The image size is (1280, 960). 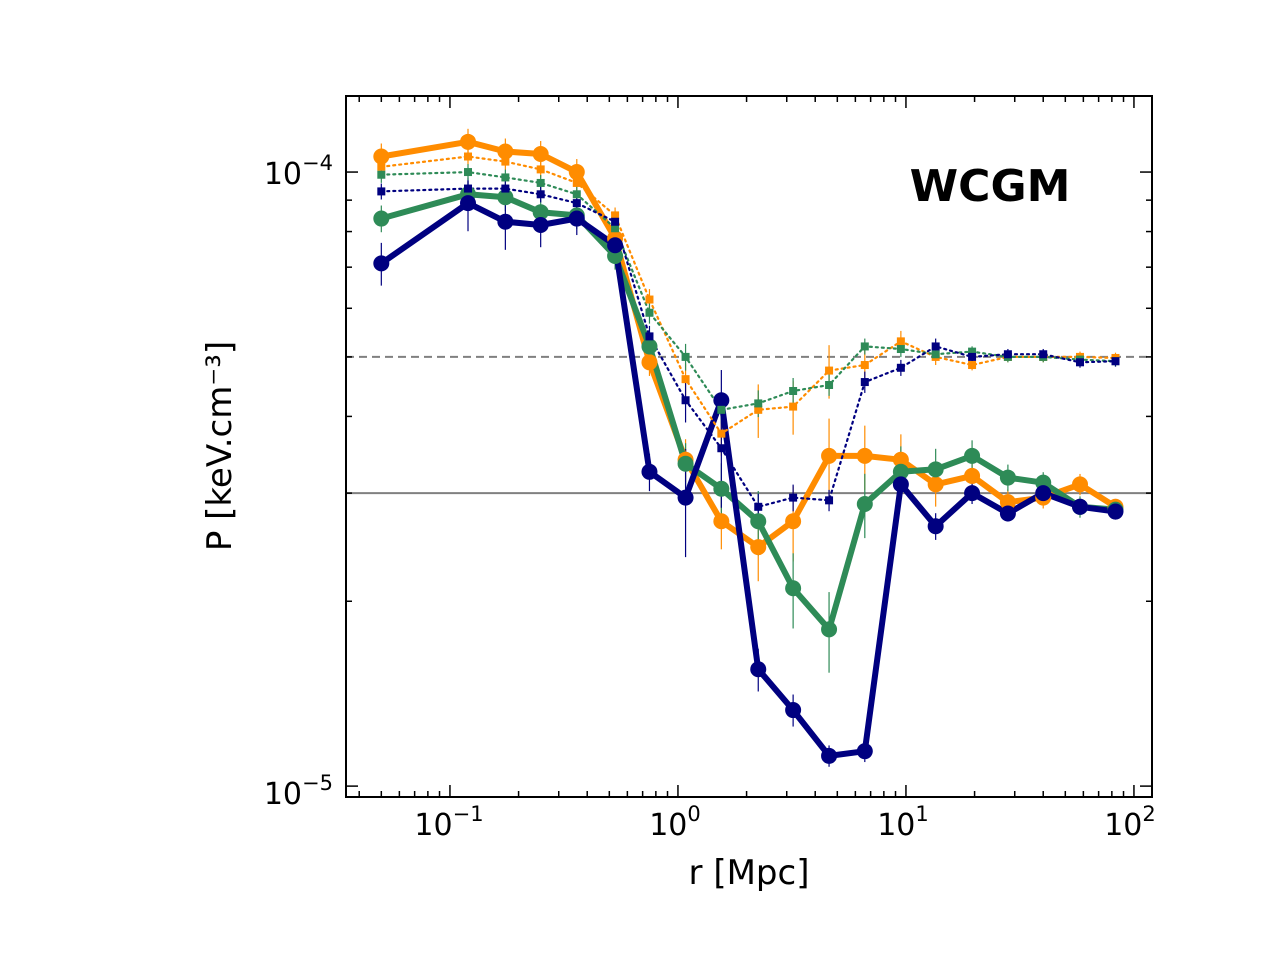 What do you see at coordinates (675, 822) in the screenshot?
I see `x-tick-label: 10⁰` at bounding box center [675, 822].